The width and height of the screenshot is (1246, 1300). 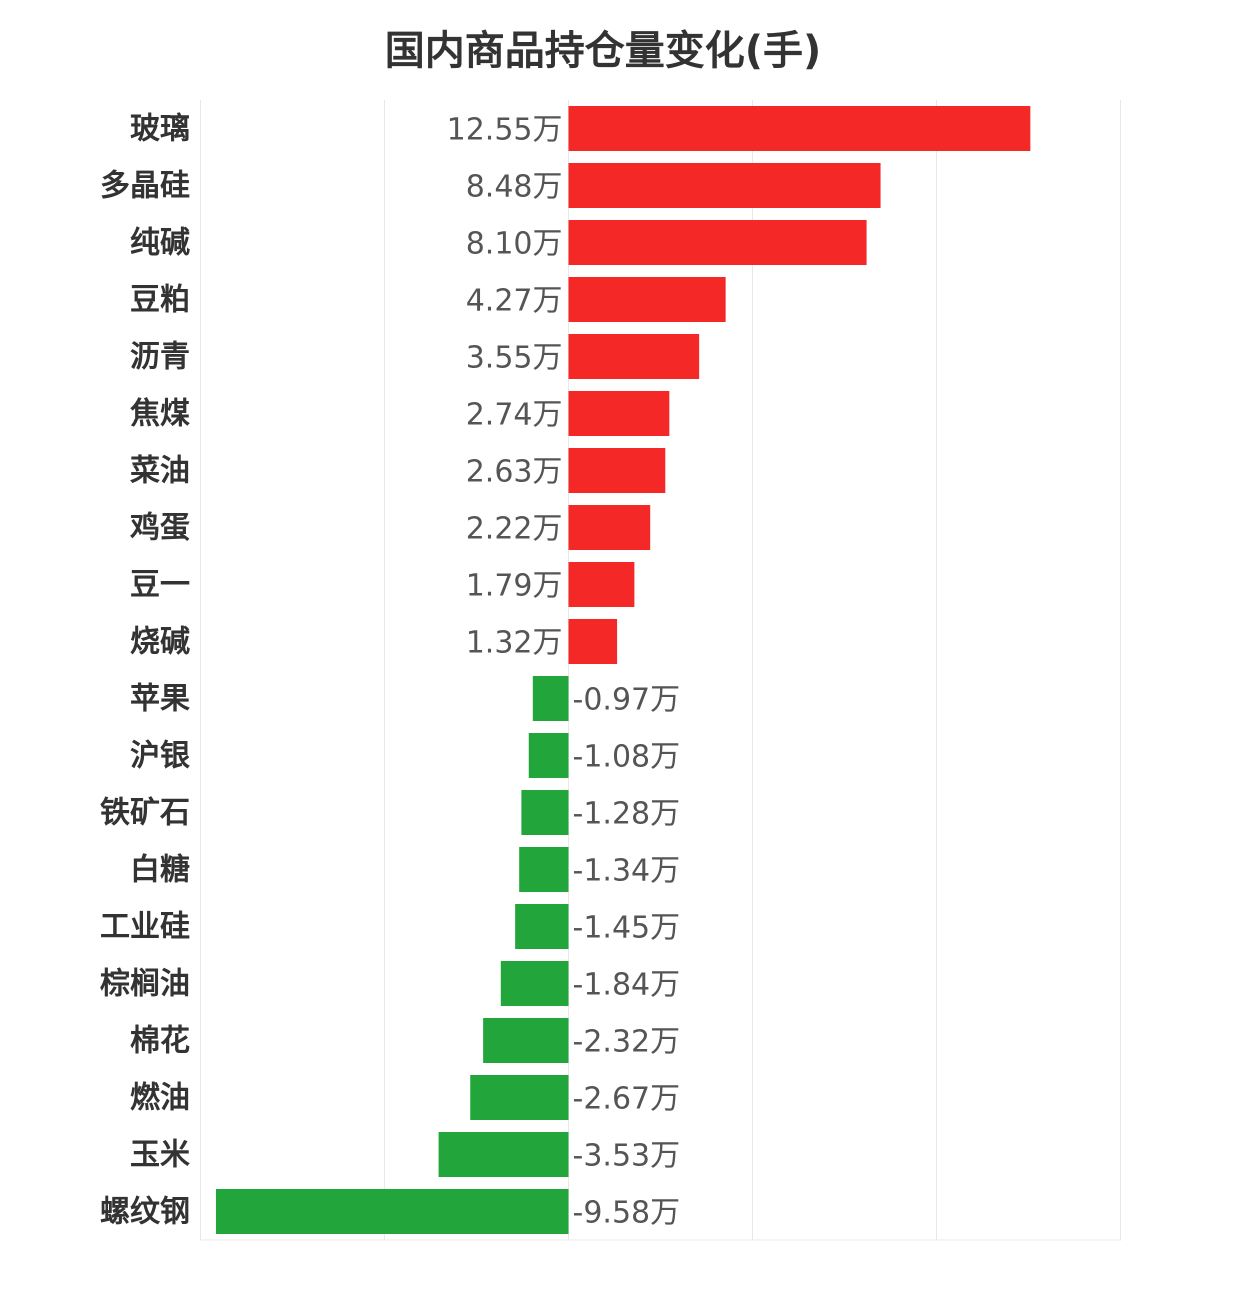 What do you see at coordinates (160, 129) in the screenshot?
I see `category-label: 玻璃` at bounding box center [160, 129].